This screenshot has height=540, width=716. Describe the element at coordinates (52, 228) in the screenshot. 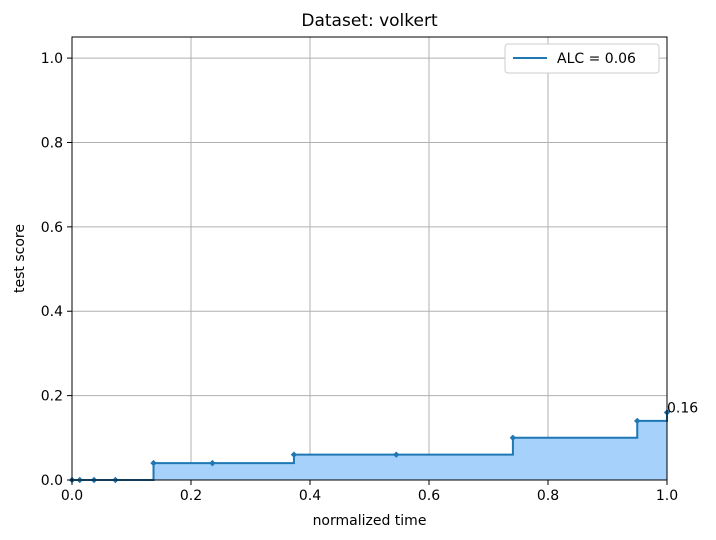

I see `y-tick-label: 0.6` at that location.